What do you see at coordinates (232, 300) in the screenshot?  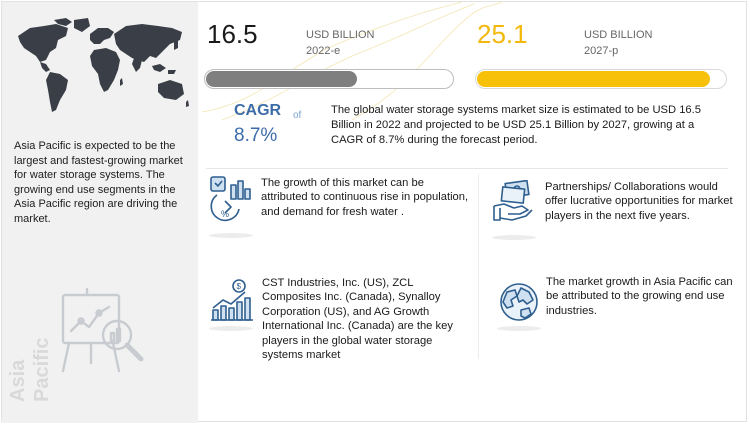 I see `market-players-chart-icon: $` at bounding box center [232, 300].